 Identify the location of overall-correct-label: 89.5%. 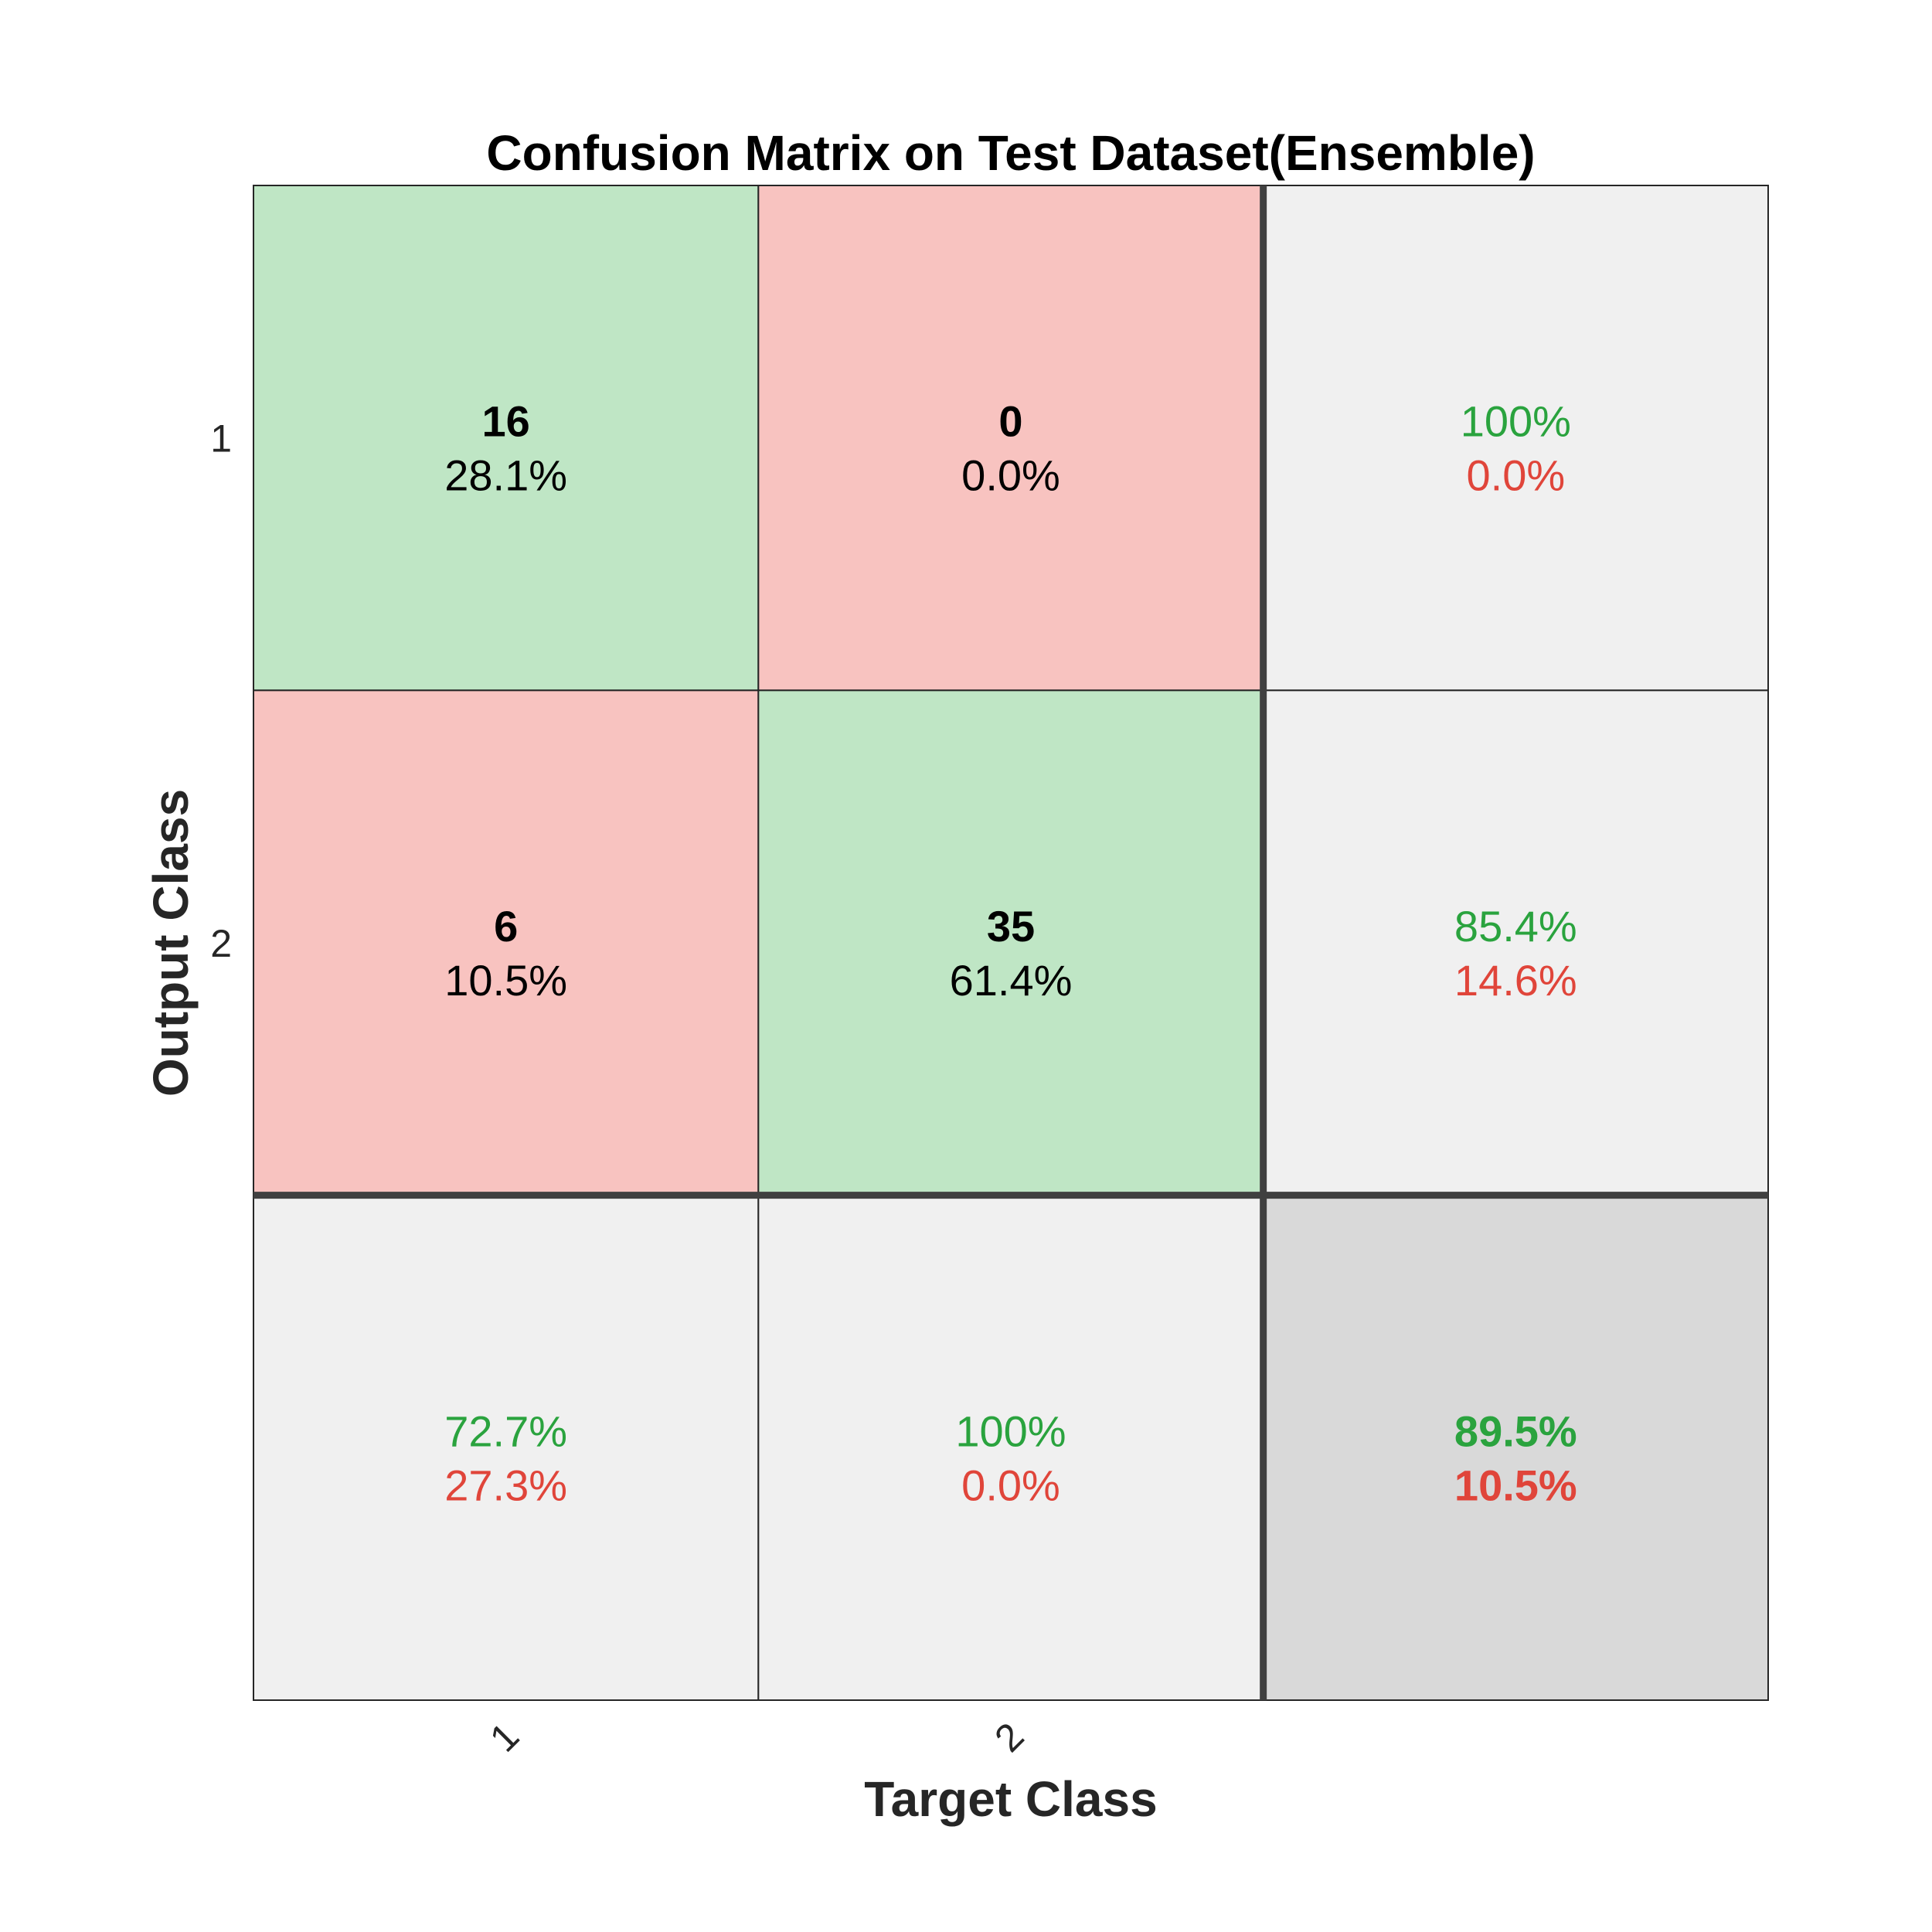
(1516, 1431).